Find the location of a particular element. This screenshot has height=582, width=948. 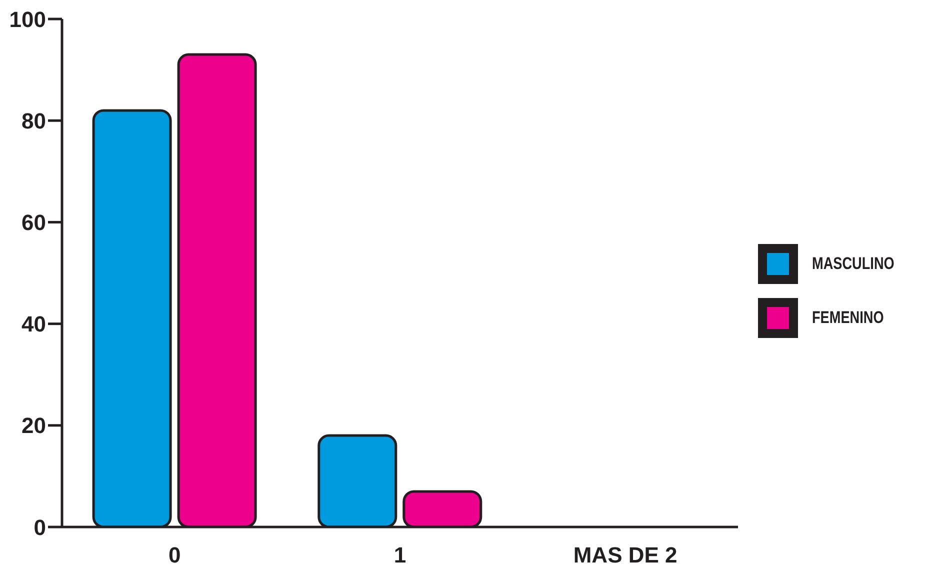

y-tick-label: 40 is located at coordinates (34, 324).